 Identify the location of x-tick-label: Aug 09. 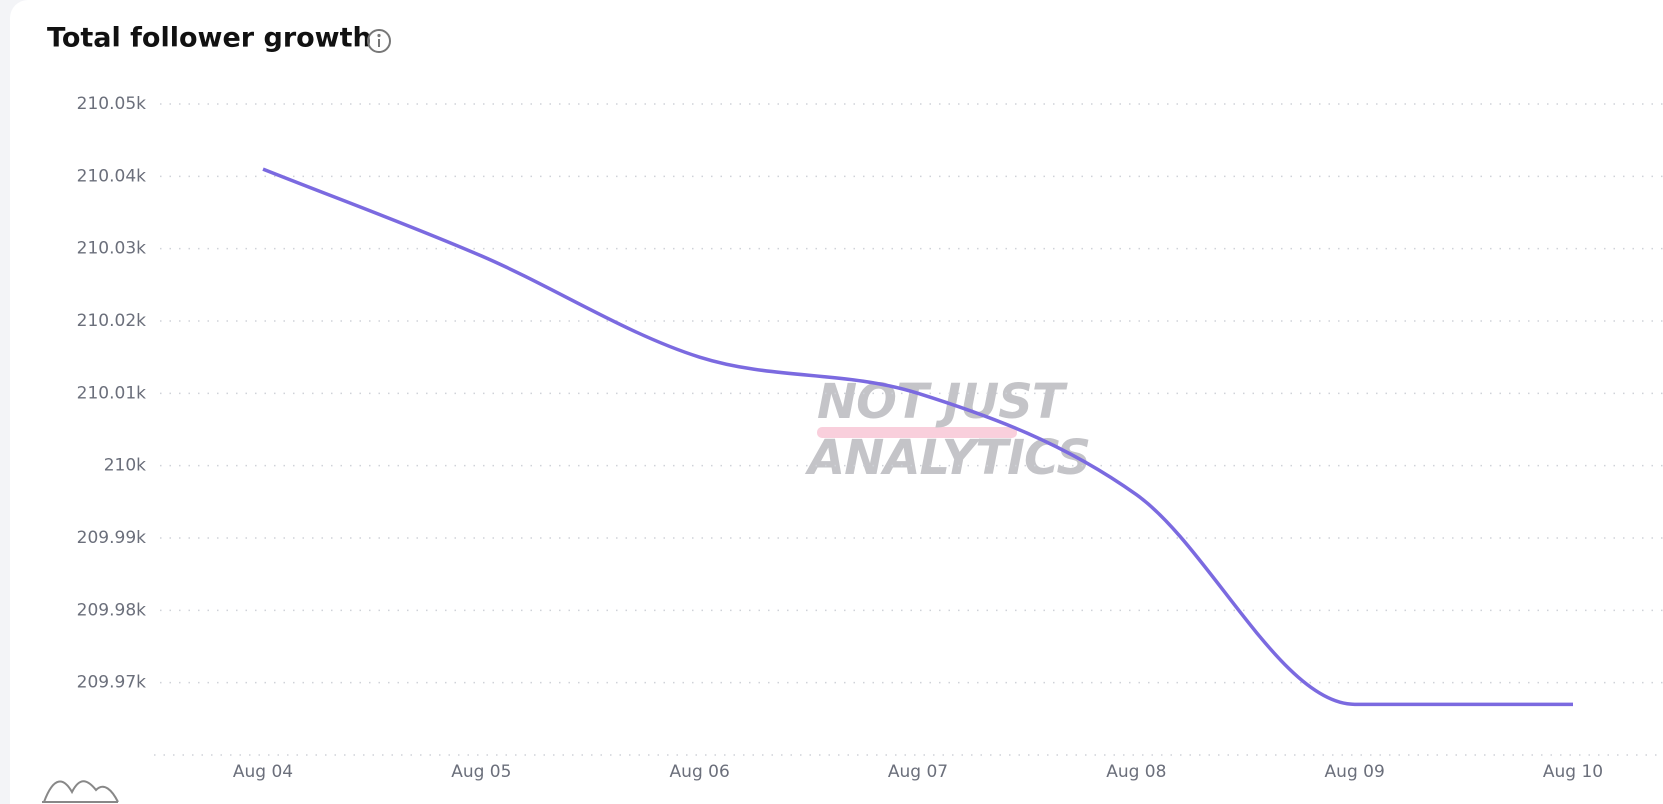
(1355, 772).